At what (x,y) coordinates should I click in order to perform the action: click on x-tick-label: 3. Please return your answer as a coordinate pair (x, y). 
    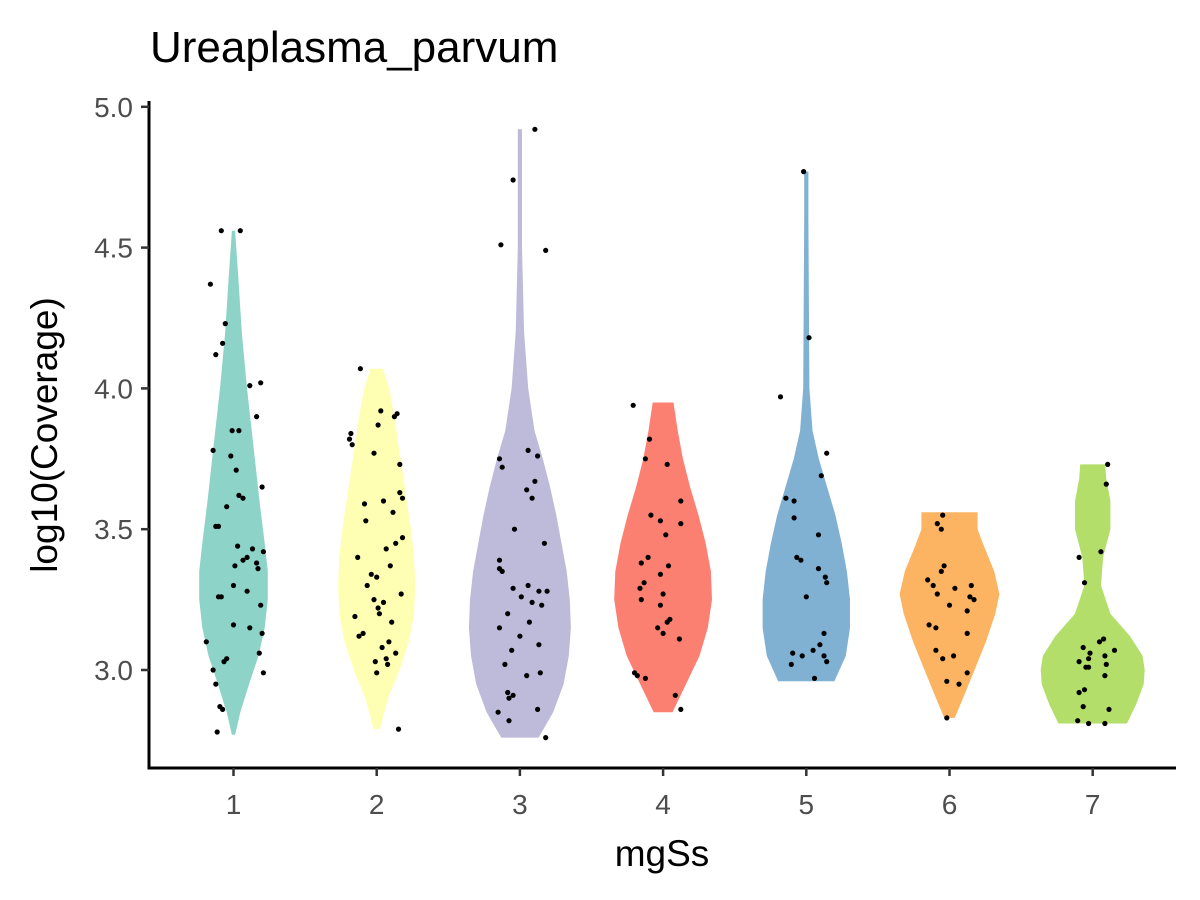
    Looking at the image, I should click on (520, 804).